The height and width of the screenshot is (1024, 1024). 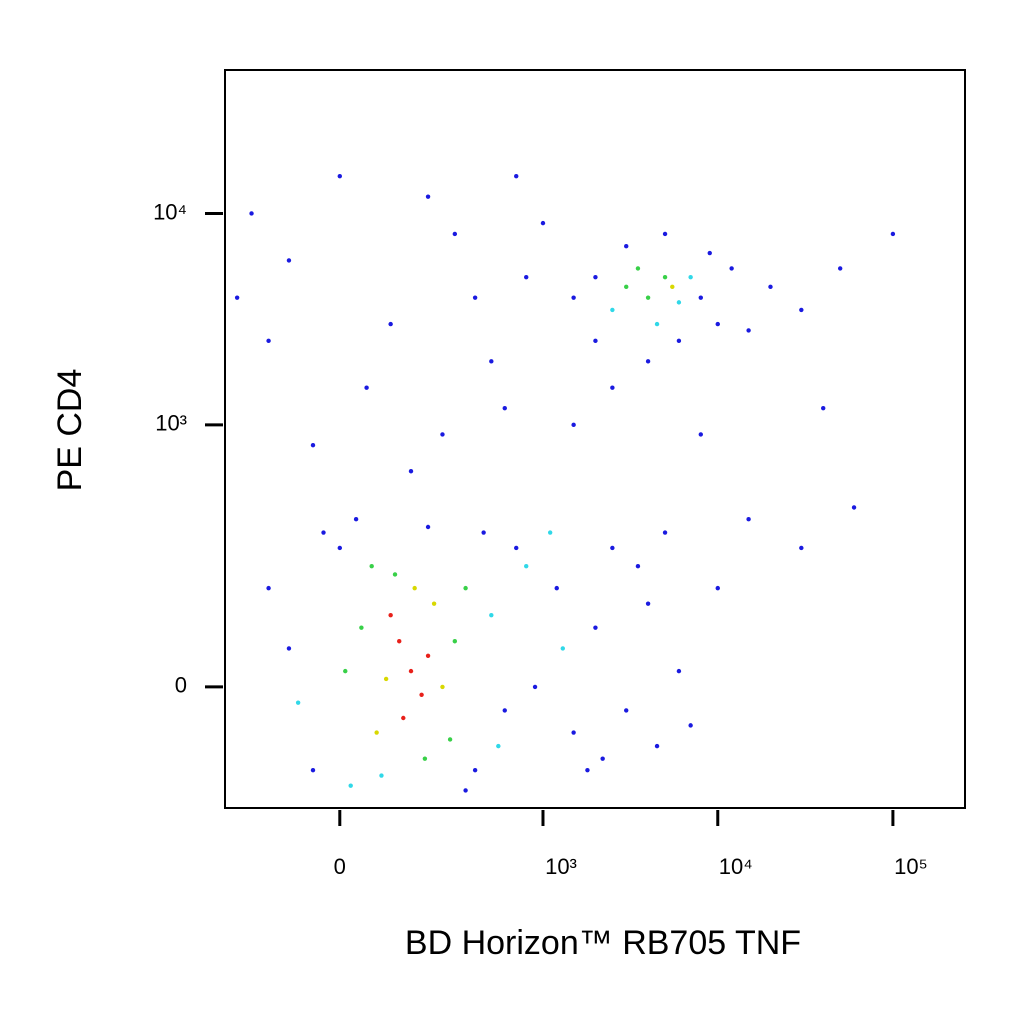 What do you see at coordinates (181, 685) in the screenshot?
I see `y-tick-label: 0` at bounding box center [181, 685].